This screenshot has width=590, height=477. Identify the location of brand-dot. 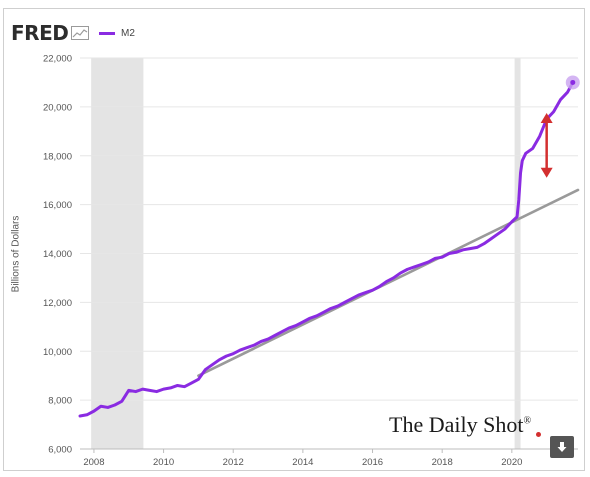
(538, 434).